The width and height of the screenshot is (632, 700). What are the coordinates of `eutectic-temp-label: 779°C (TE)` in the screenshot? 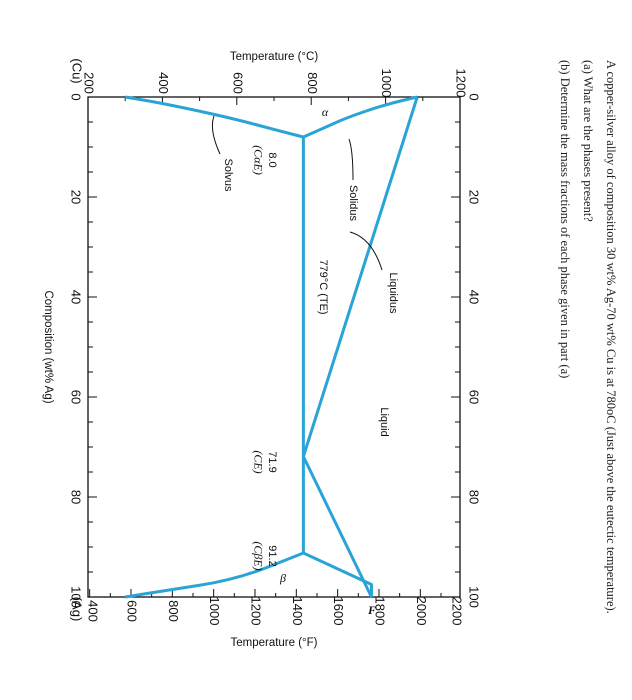 It's located at (323, 286).